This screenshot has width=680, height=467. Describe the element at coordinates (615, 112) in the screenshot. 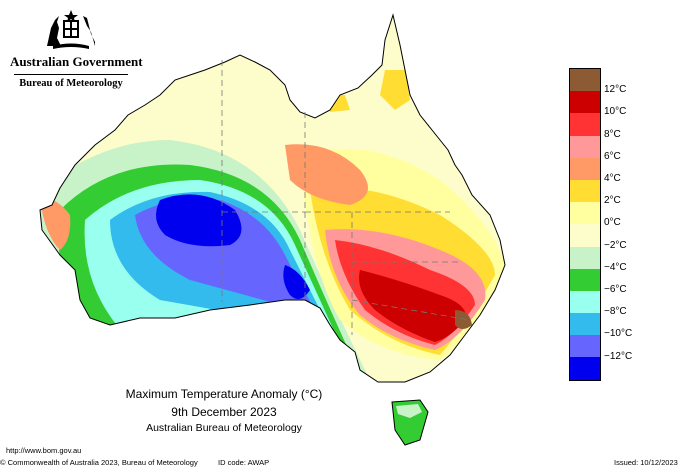

I see `legend-label: 10°C` at that location.